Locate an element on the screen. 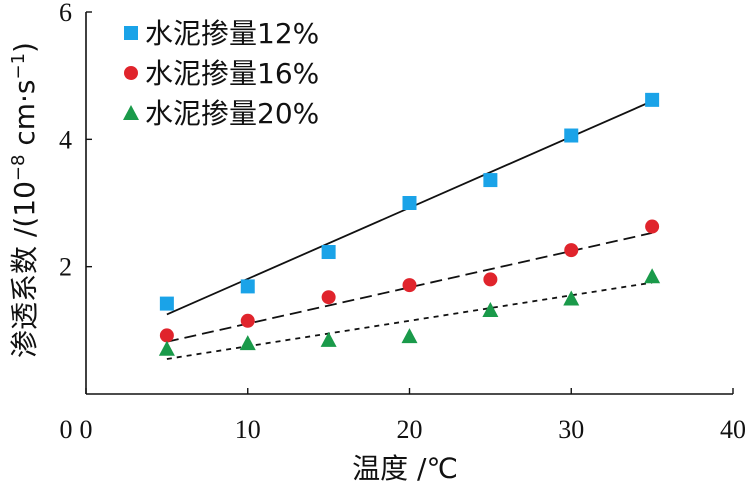 This screenshot has width=750, height=492. x-tick-label: 20 is located at coordinates (410, 429).